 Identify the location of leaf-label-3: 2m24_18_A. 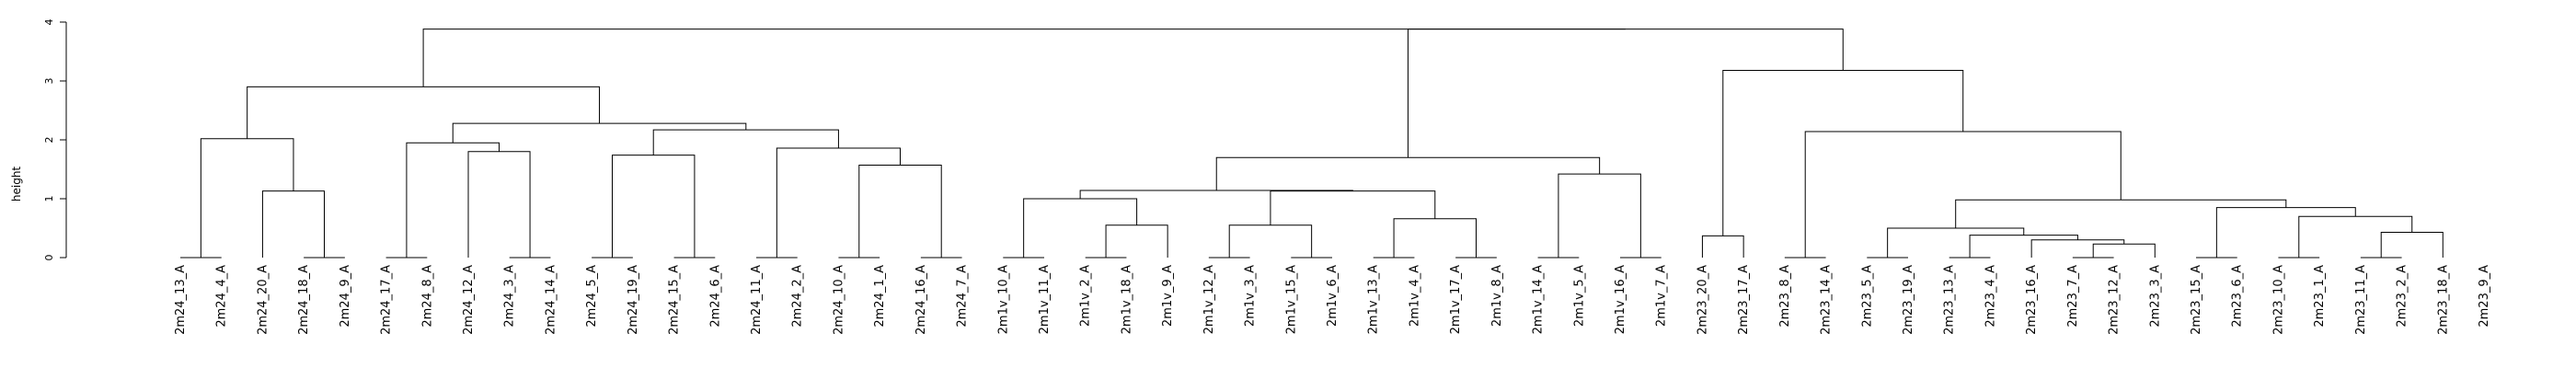
(304, 300).